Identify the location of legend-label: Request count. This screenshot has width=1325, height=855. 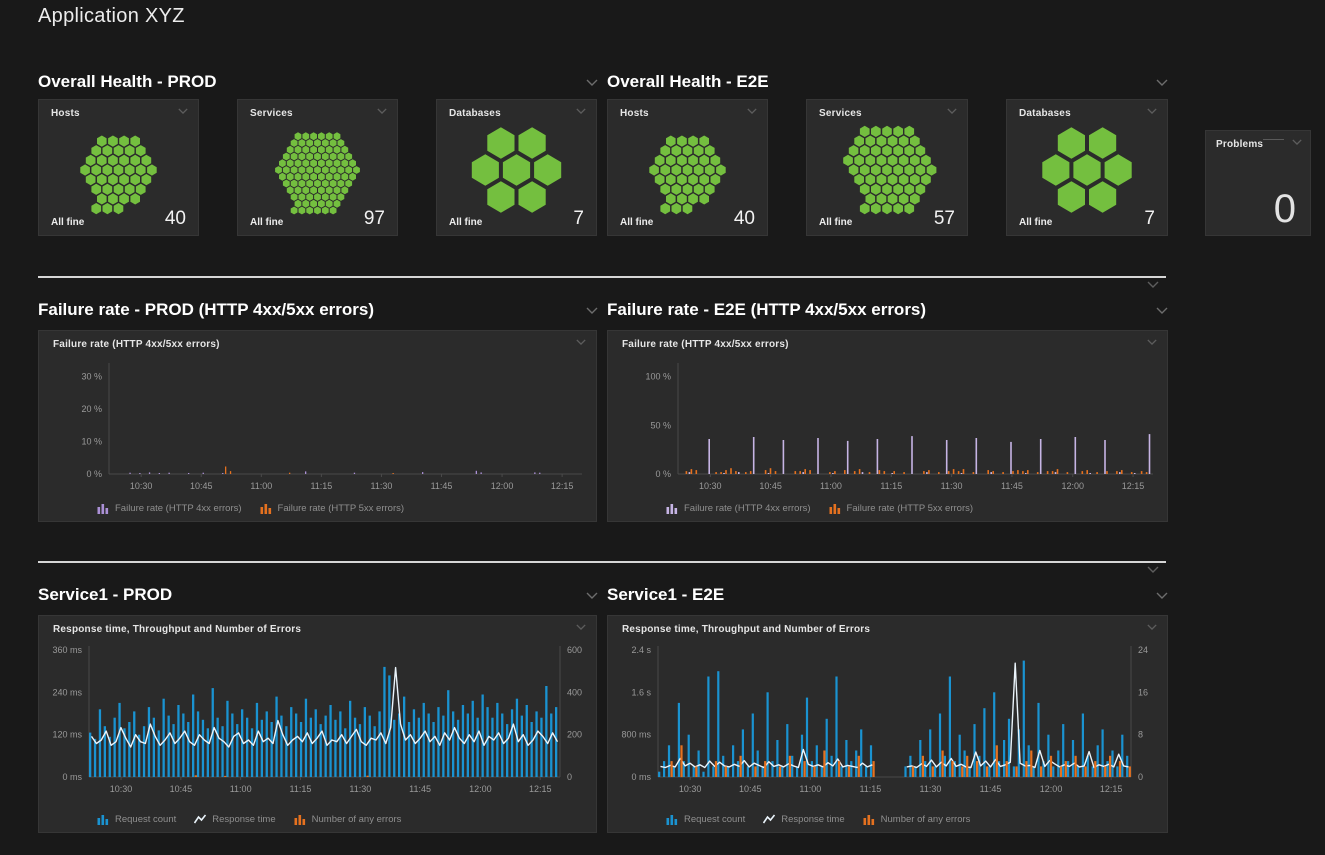
(715, 819).